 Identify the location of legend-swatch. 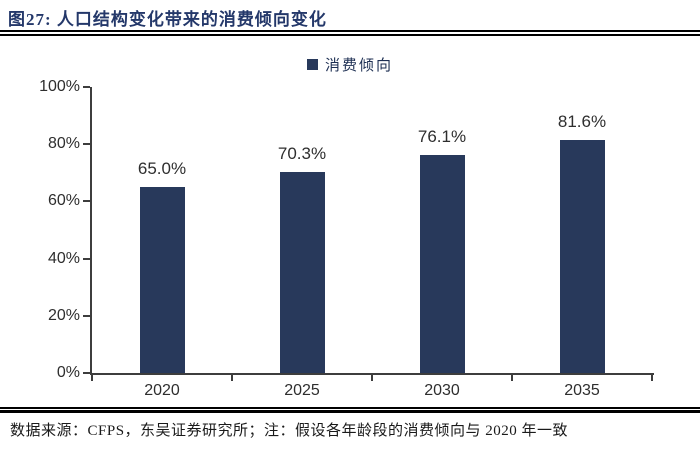
(312, 64).